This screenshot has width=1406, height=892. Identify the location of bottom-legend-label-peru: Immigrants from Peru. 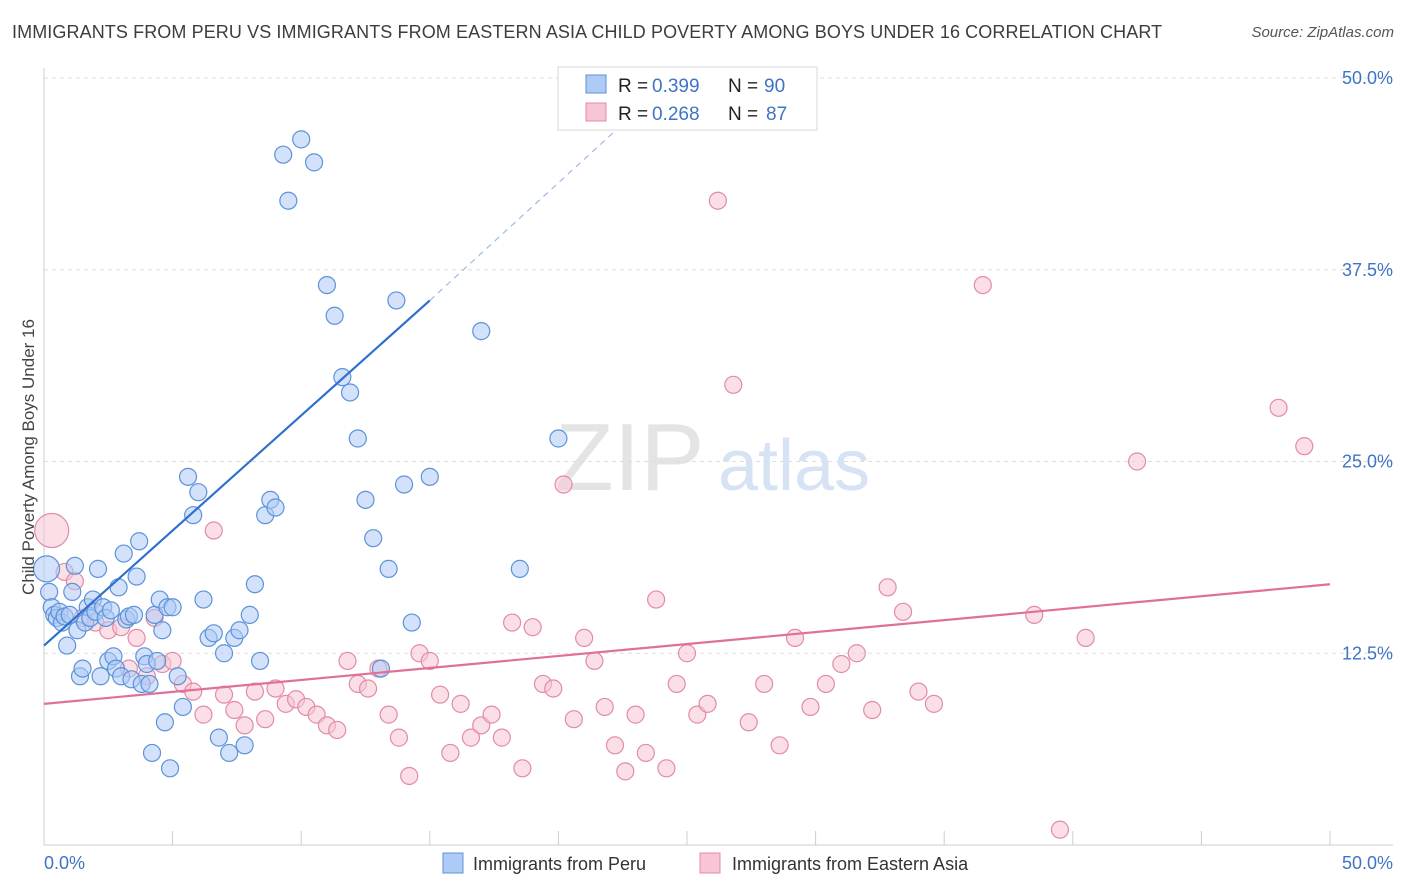
(559, 864).